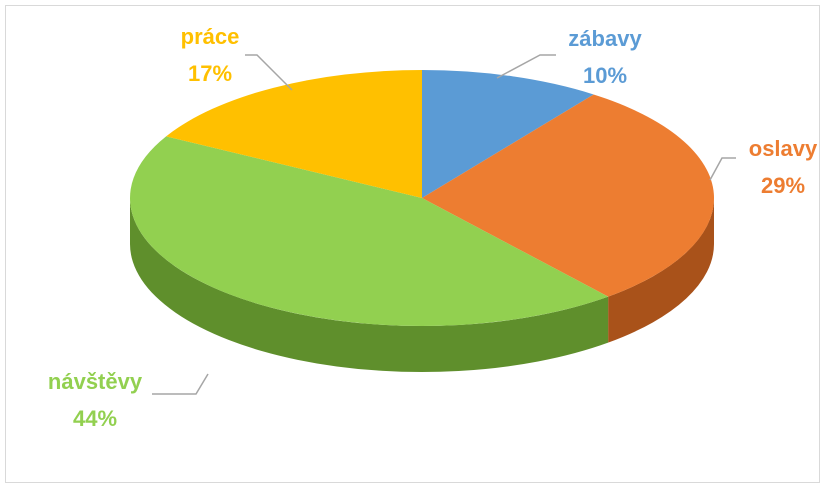 The image size is (825, 493). I want to click on data-label-value: 44%, so click(95, 418).